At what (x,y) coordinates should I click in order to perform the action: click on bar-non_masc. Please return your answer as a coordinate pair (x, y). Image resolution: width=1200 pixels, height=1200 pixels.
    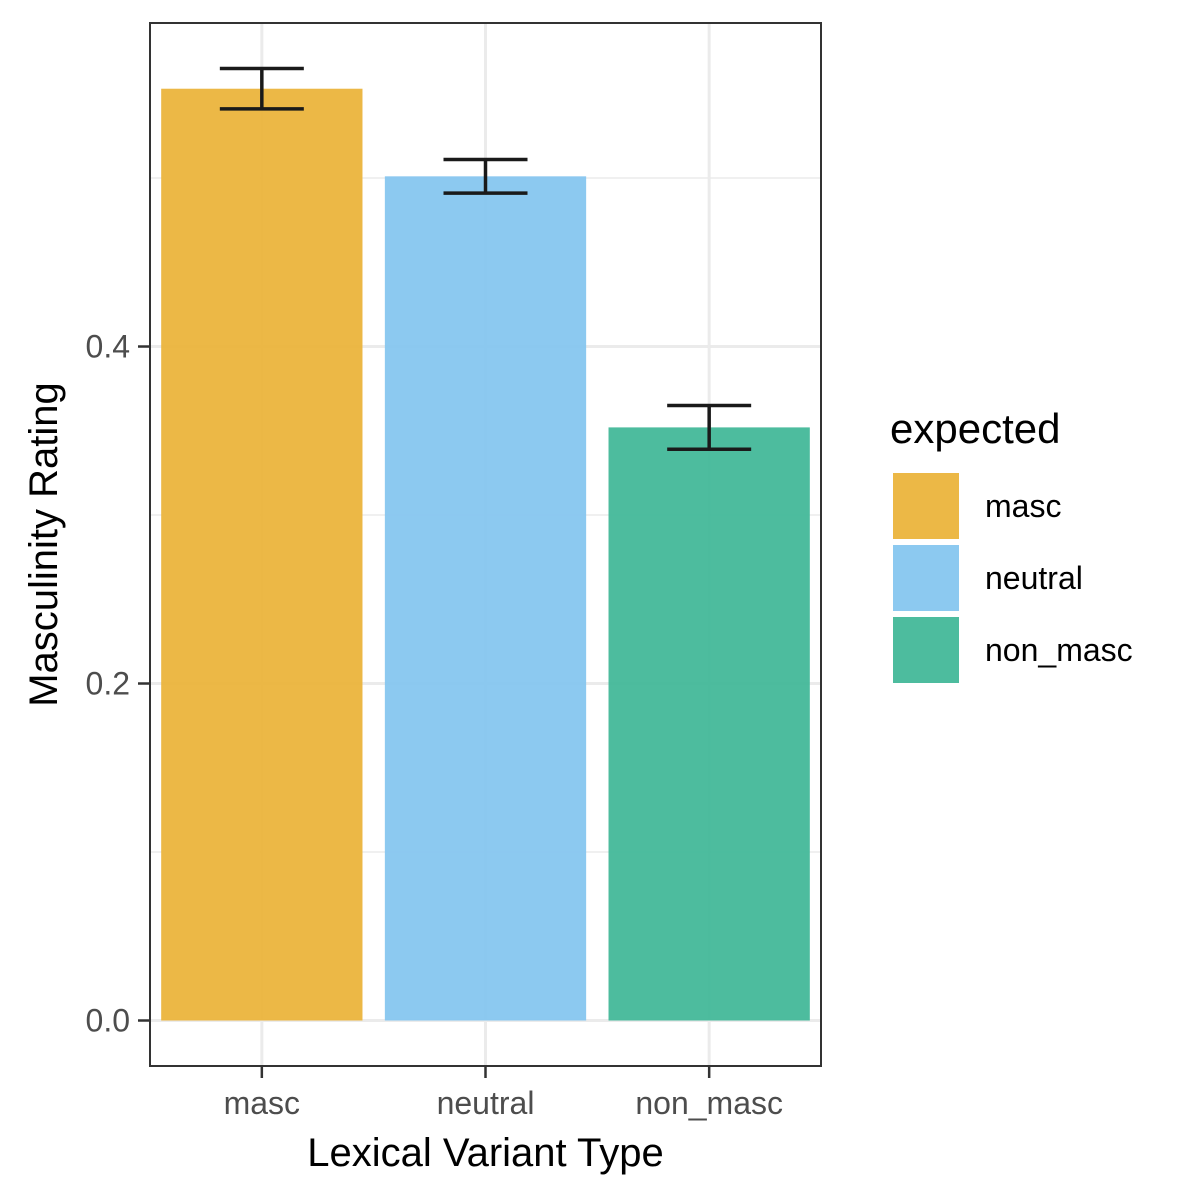
    Looking at the image, I should click on (709, 724).